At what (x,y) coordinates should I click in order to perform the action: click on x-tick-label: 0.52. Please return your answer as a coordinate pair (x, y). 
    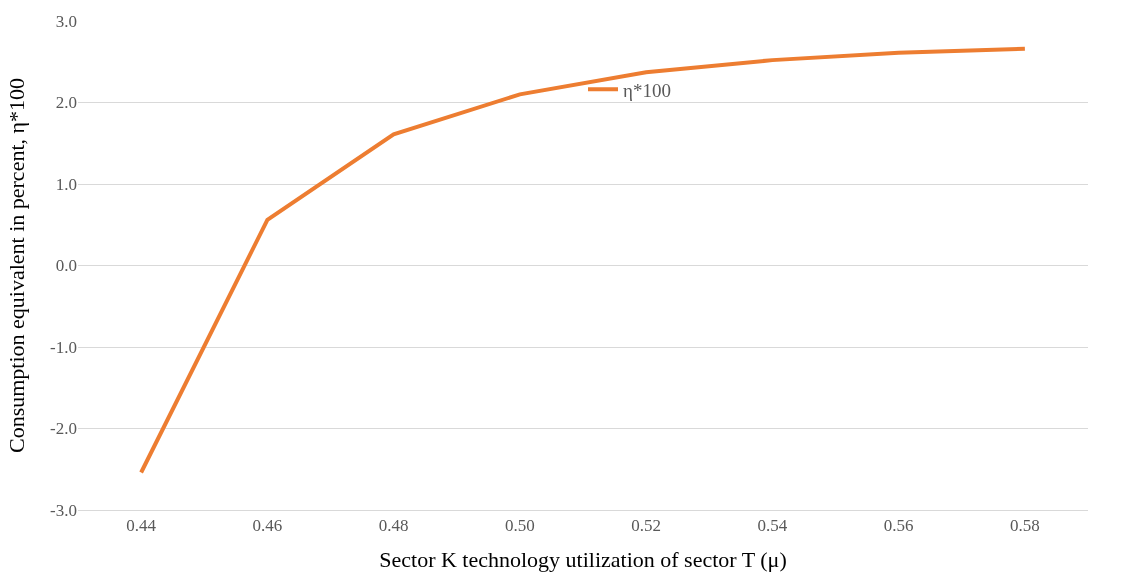
    Looking at the image, I should click on (646, 526).